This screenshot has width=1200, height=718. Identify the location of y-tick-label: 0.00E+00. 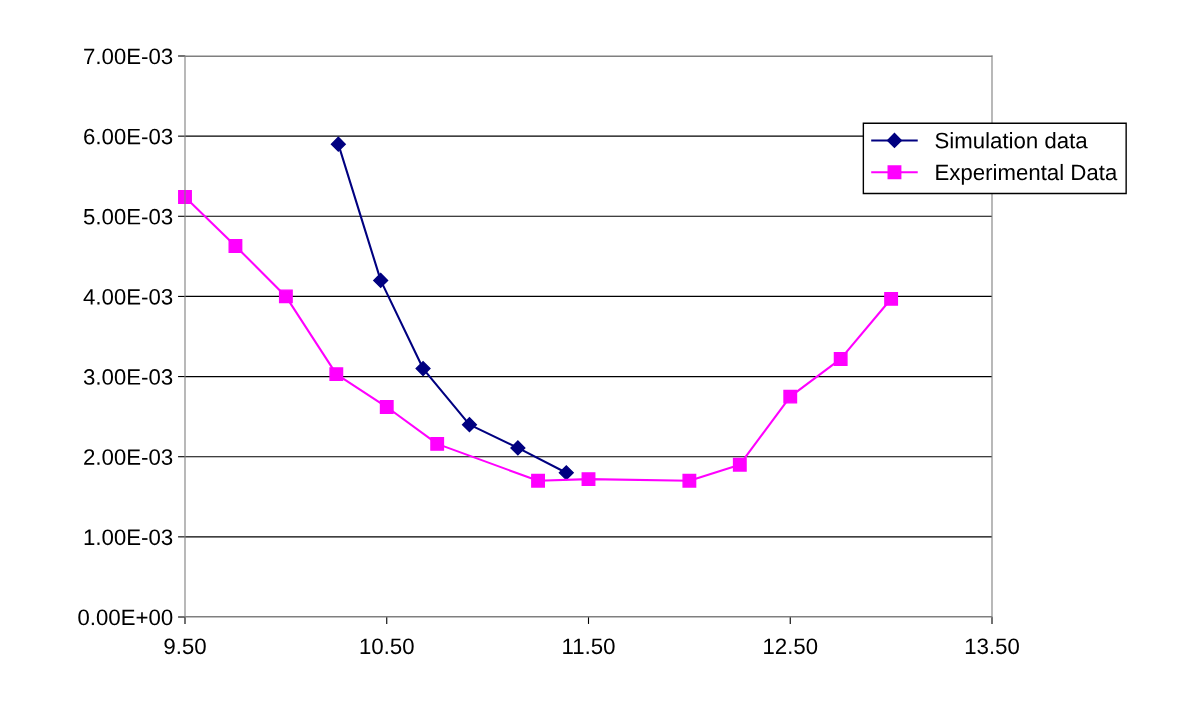
(125, 617).